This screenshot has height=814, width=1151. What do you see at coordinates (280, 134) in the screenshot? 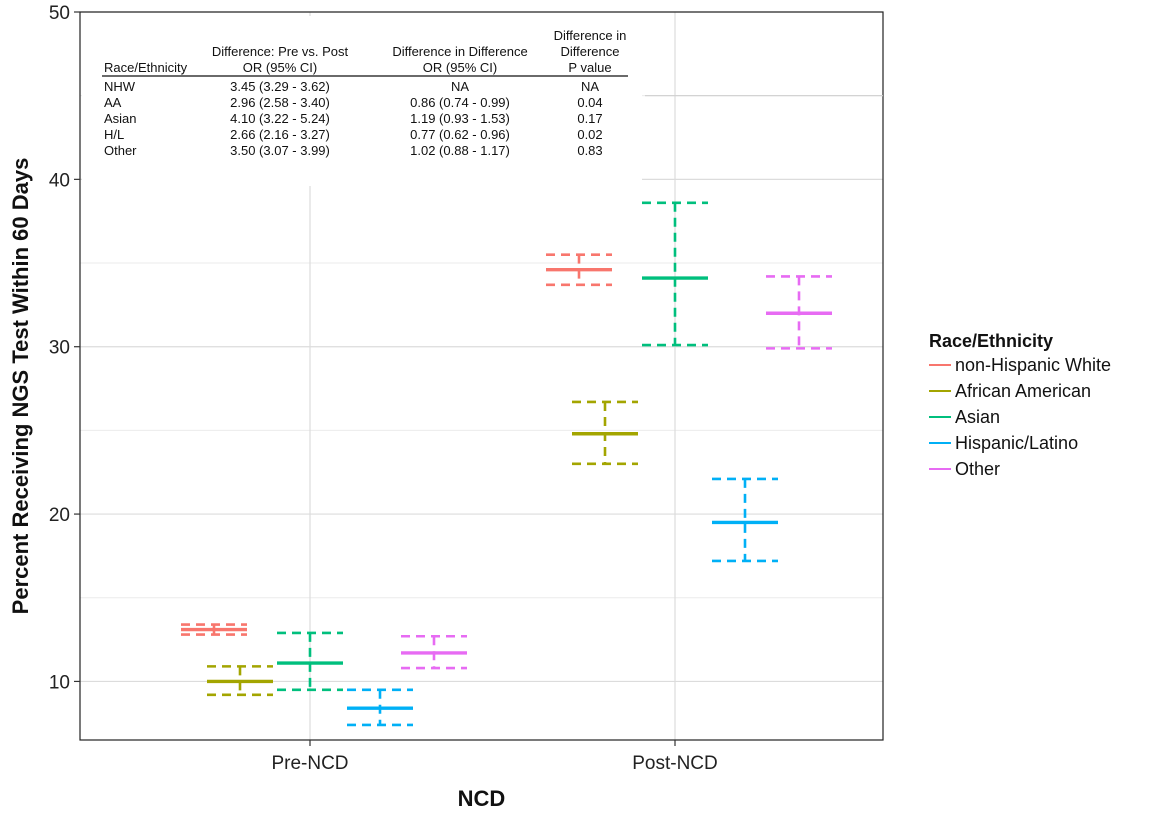
I see `table-cell: 2.66 (2.16 - 3.27)` at bounding box center [280, 134].